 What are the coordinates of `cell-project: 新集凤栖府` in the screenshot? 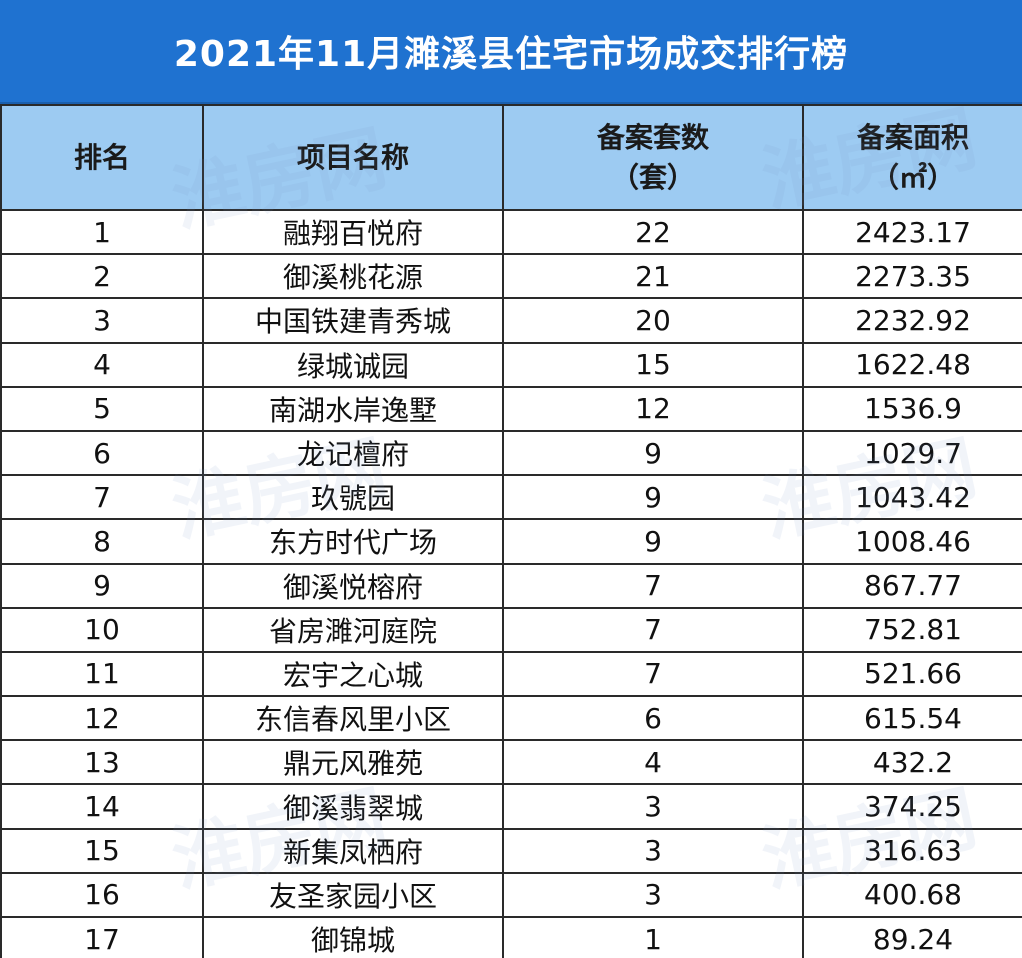 It's located at (353, 850).